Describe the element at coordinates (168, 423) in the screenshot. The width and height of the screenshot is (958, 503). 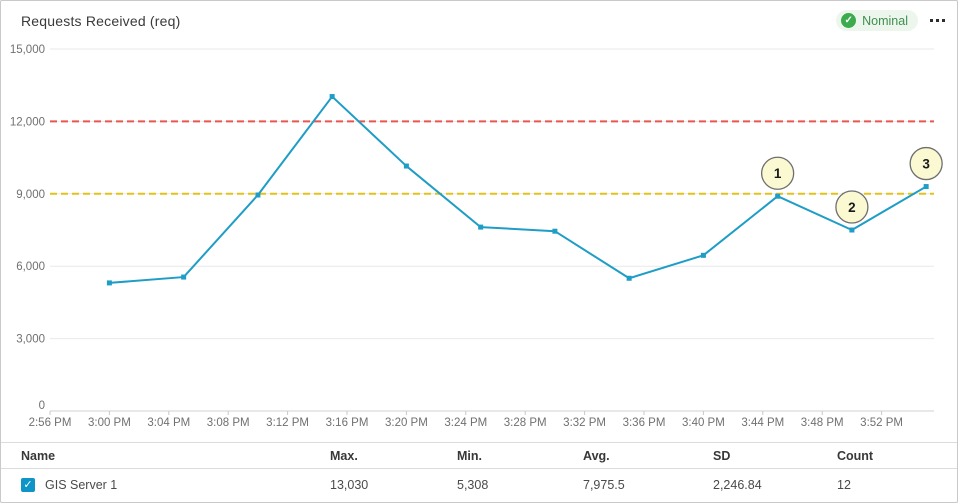
I see `x-axis-label: 3:04 PM` at that location.